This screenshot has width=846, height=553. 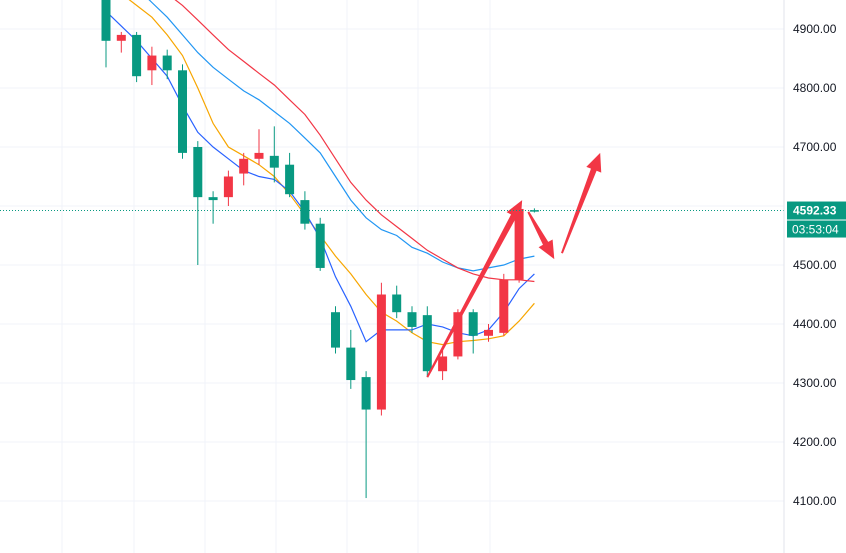 I want to click on y-tick-label: 4700.00, so click(x=815, y=147).